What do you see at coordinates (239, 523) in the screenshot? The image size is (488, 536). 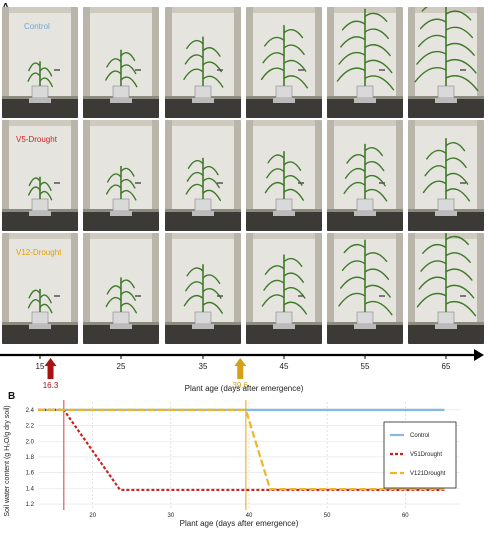 I see `x-axis-title: Plant age (days after emergence)` at bounding box center [239, 523].